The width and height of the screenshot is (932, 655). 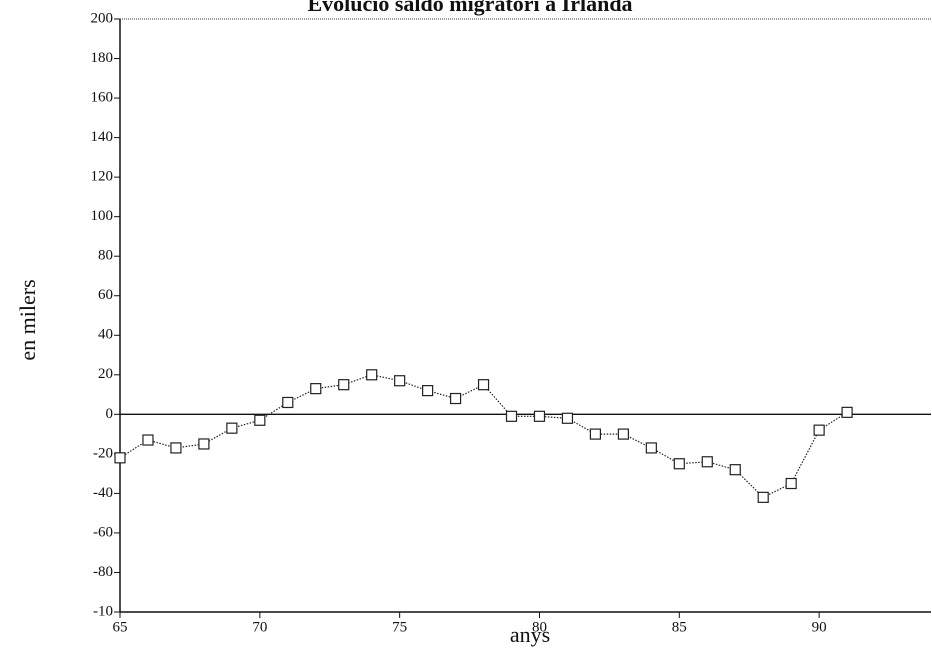 What do you see at coordinates (102, 18) in the screenshot?
I see `y-tick-label: 200` at bounding box center [102, 18].